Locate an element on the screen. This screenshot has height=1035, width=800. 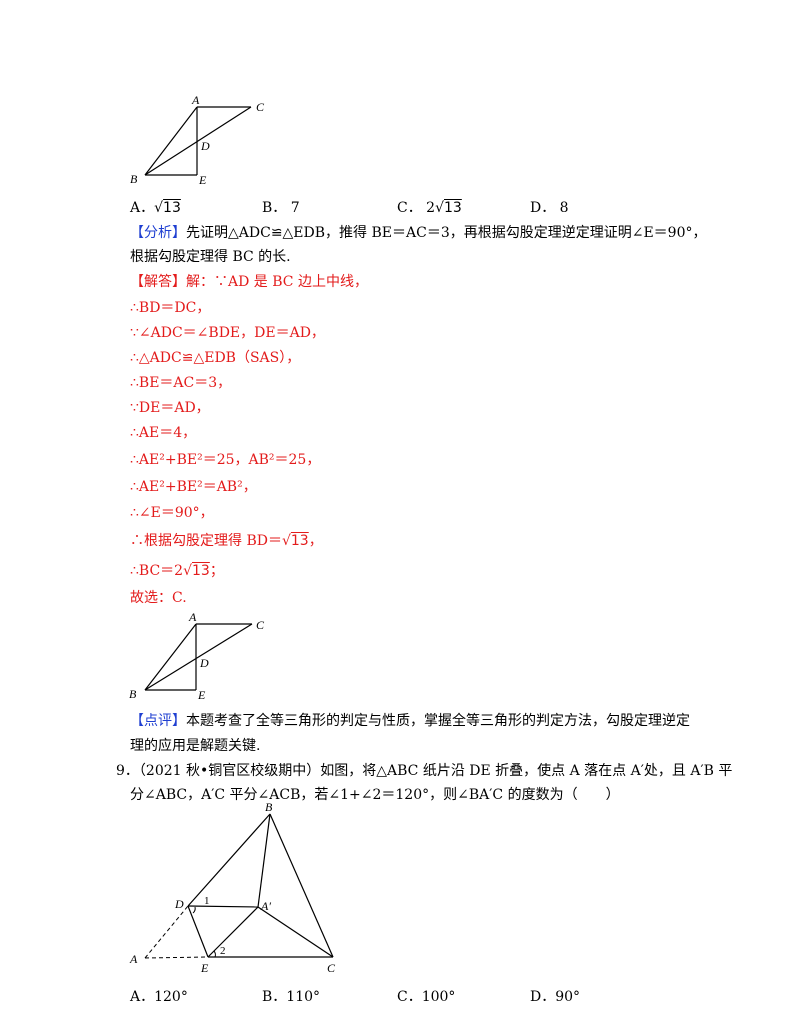
fig3-label-e: E is located at coordinates (204, 968).